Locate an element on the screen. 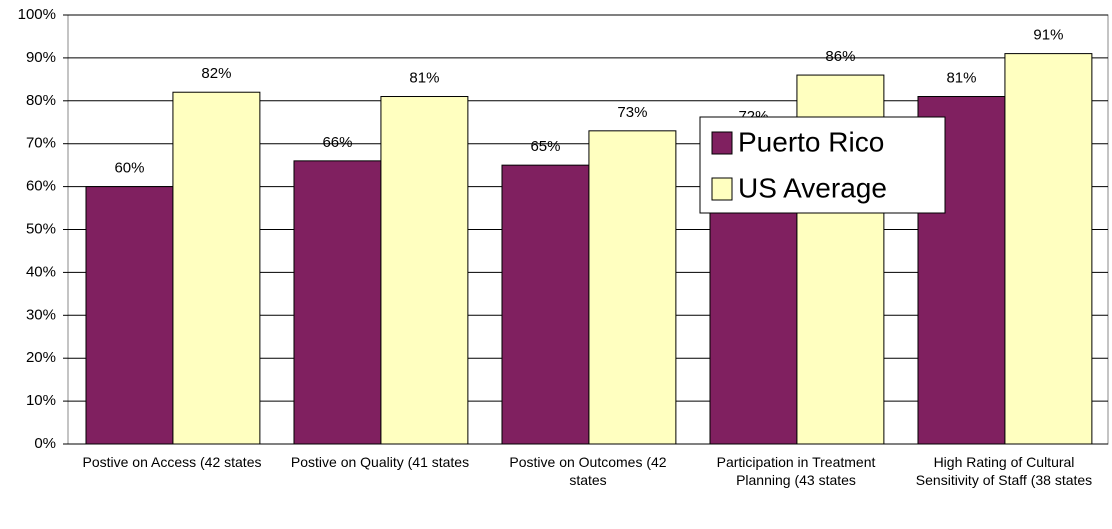 The image size is (1112, 529). y-tick-label: 40% is located at coordinates (41, 271).